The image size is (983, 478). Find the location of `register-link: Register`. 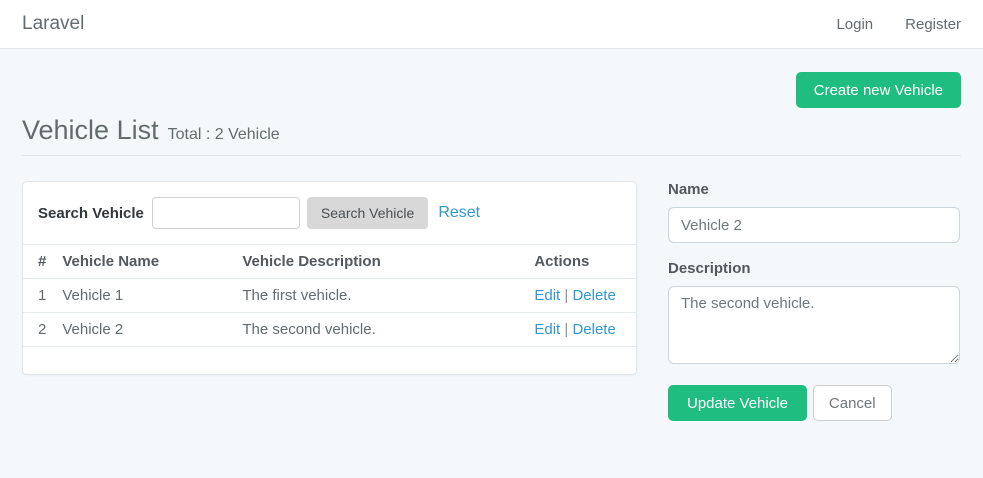

register-link: Register is located at coordinates (933, 24).